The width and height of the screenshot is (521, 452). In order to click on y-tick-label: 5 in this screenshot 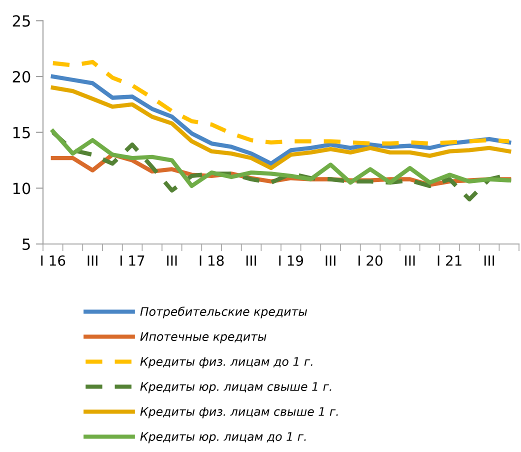, I will do `click(26, 244)`.